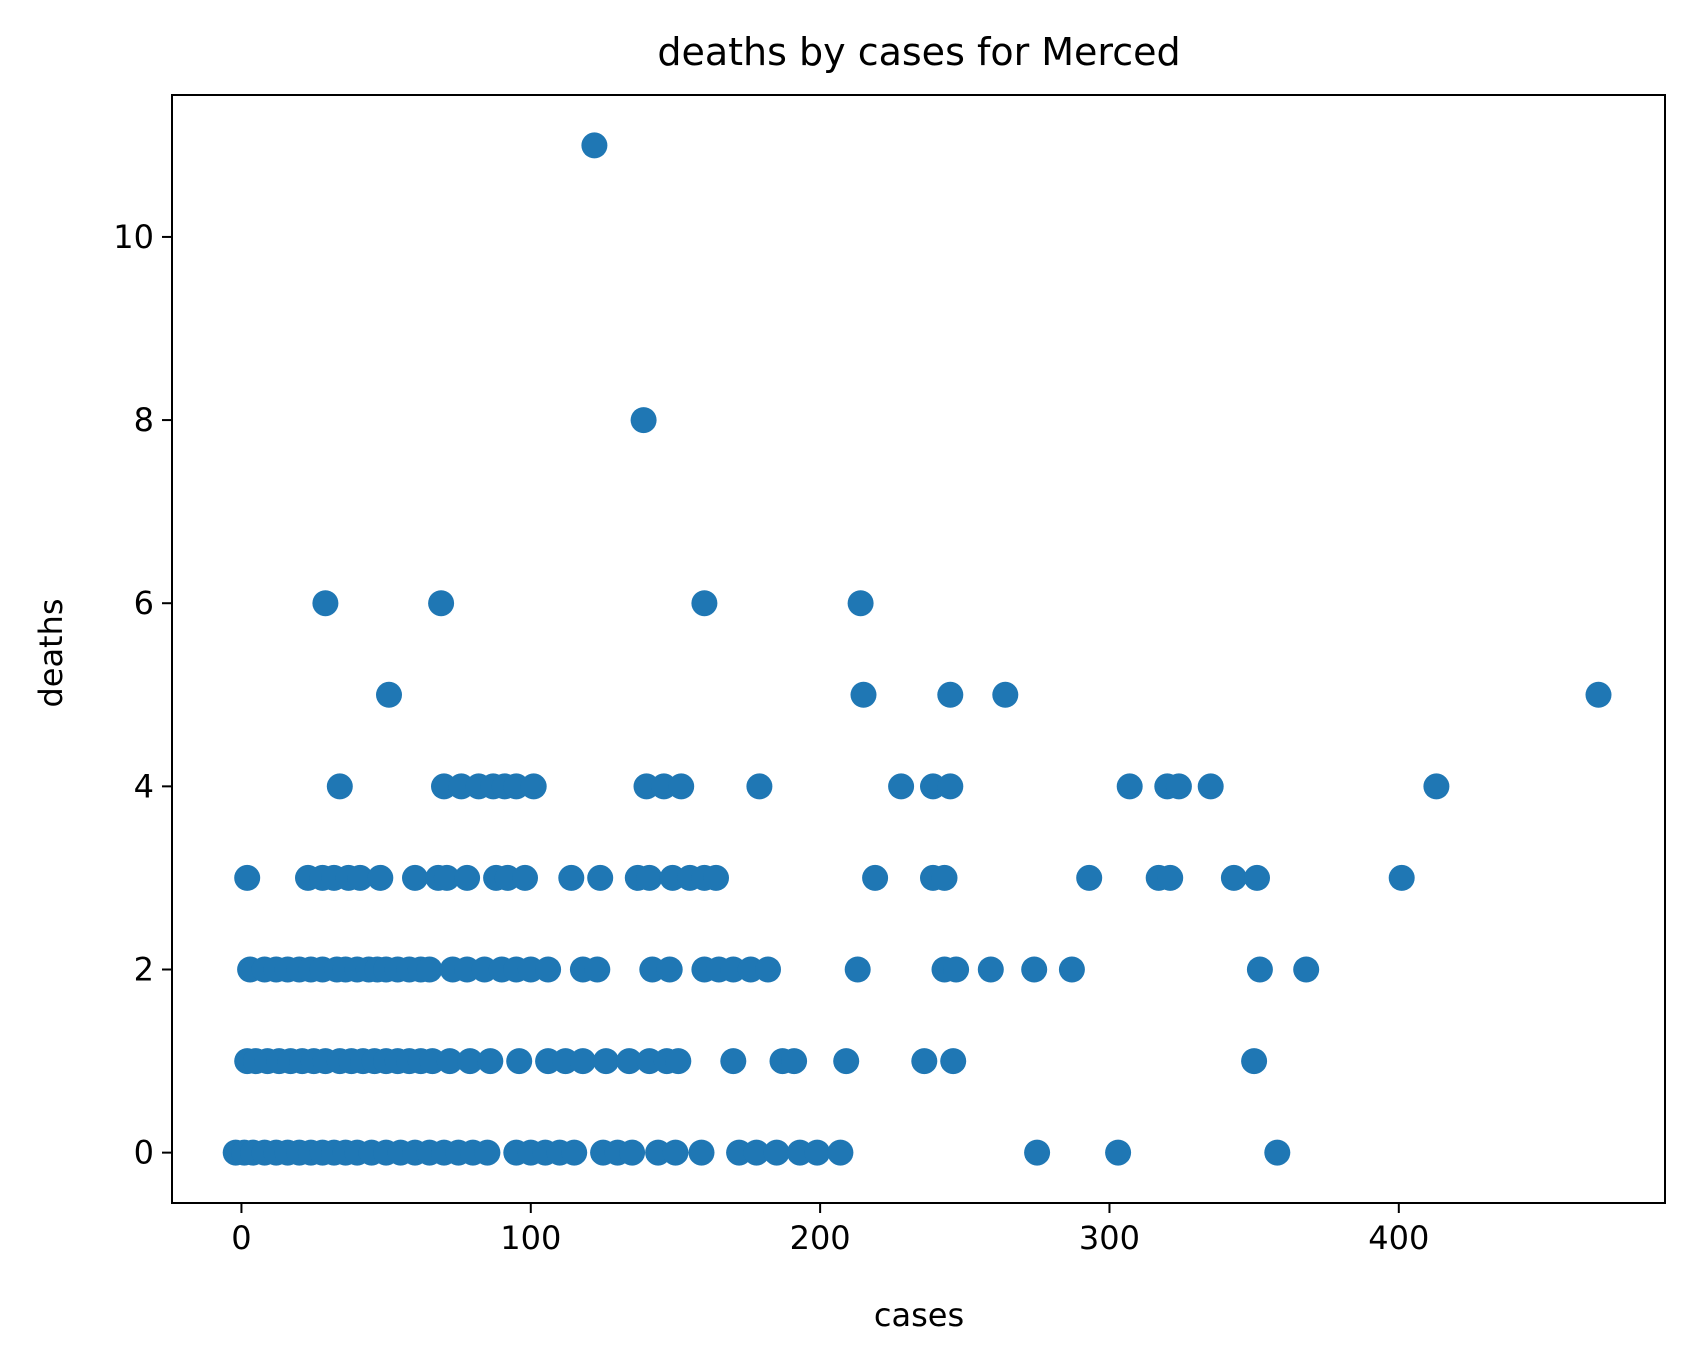 The height and width of the screenshot is (1365, 1688). What do you see at coordinates (1398, 1238) in the screenshot?
I see `x-tick-label: 400` at bounding box center [1398, 1238].